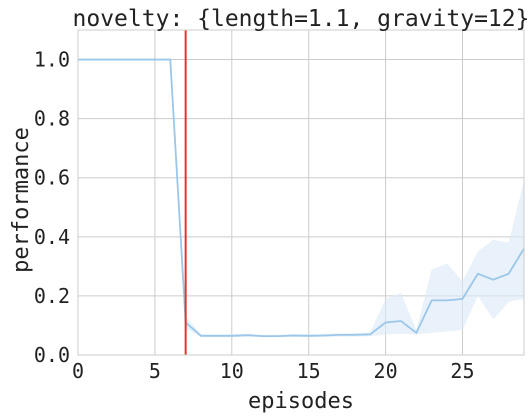 The height and width of the screenshot is (418, 531). I want to click on chart-title: novelty: {length=1.1, gravity=12}, so click(301, 19).